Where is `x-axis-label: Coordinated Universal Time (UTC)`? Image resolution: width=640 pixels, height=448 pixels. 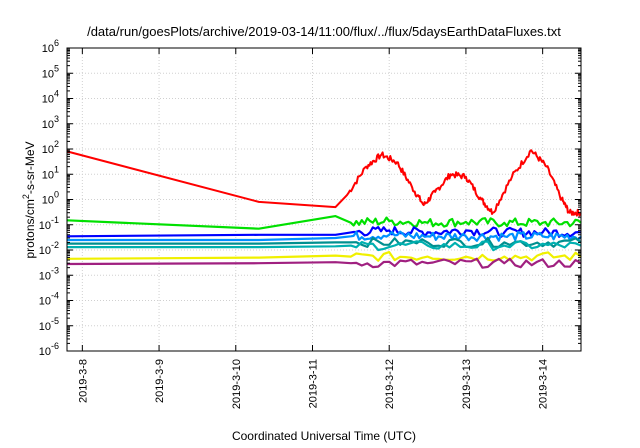
x-axis-label: Coordinated Universal Time (UTC) is located at coordinates (324, 436).